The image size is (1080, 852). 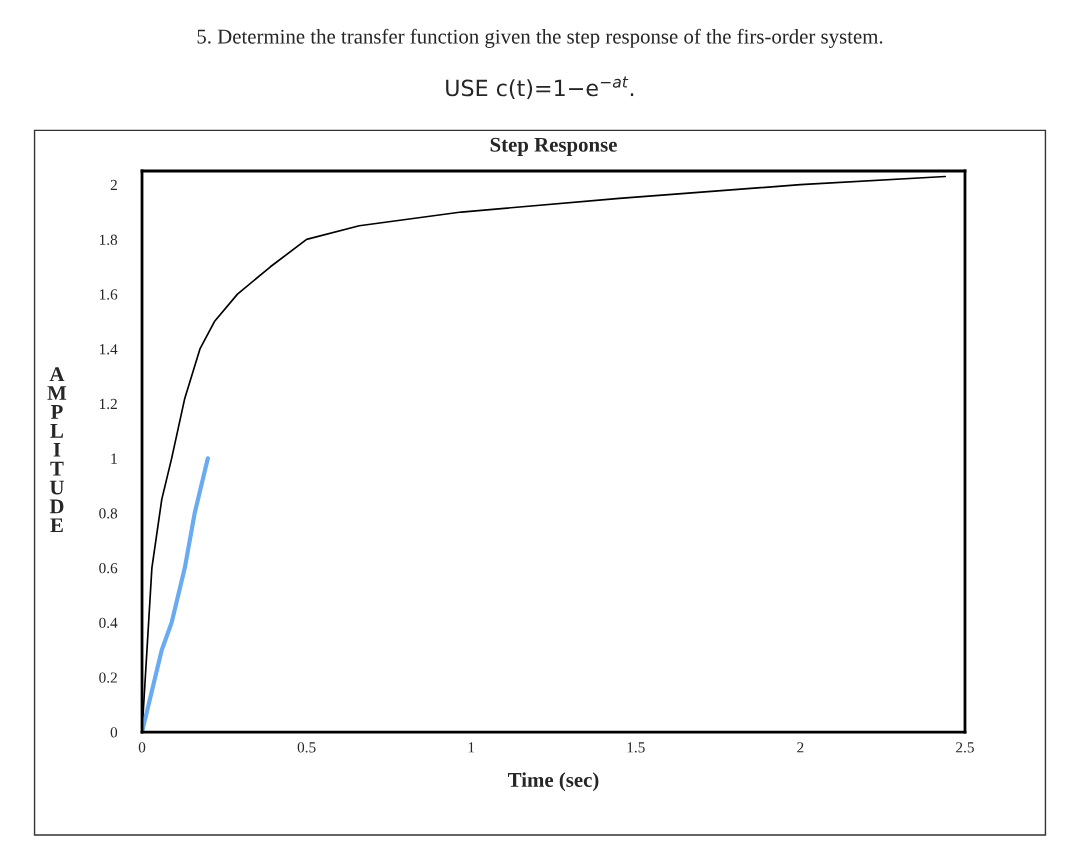 What do you see at coordinates (108, 623) in the screenshot?
I see `y-tick-label: 0.4` at bounding box center [108, 623].